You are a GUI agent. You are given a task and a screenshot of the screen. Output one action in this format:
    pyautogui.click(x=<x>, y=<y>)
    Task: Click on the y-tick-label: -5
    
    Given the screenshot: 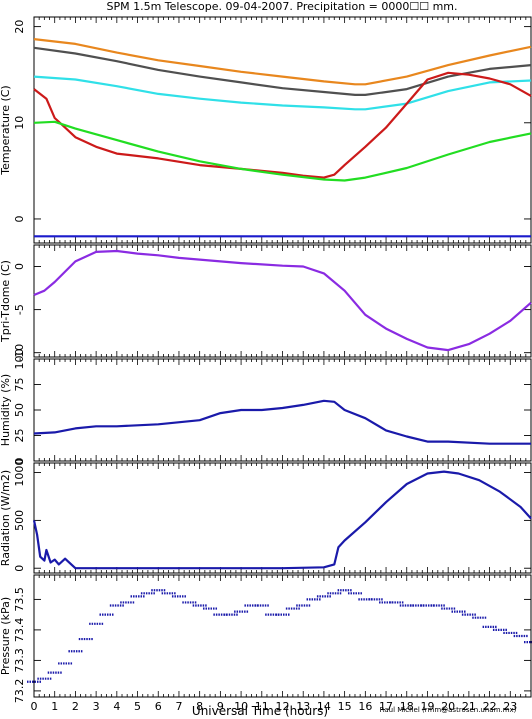 What is the action you would take?
    pyautogui.click(x=19, y=309)
    